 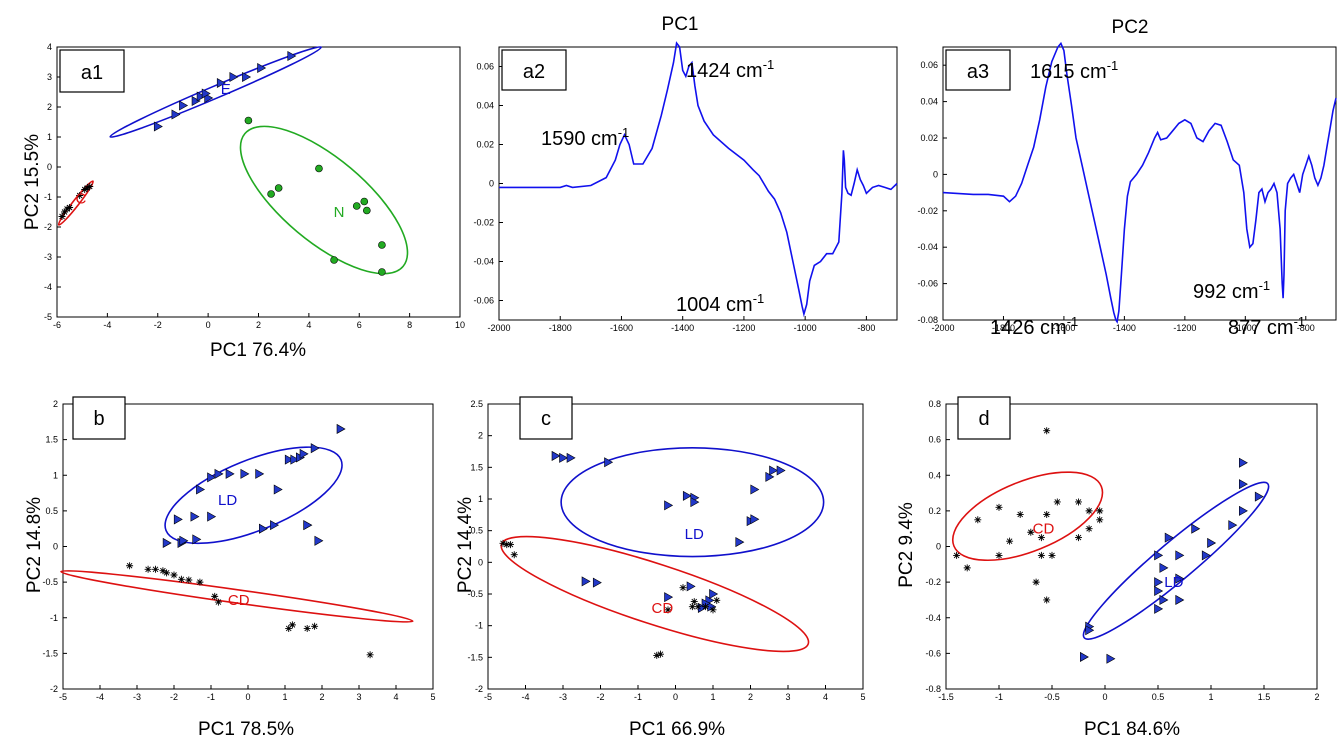 I want to click on panel-label: a3, so click(x=978, y=72).